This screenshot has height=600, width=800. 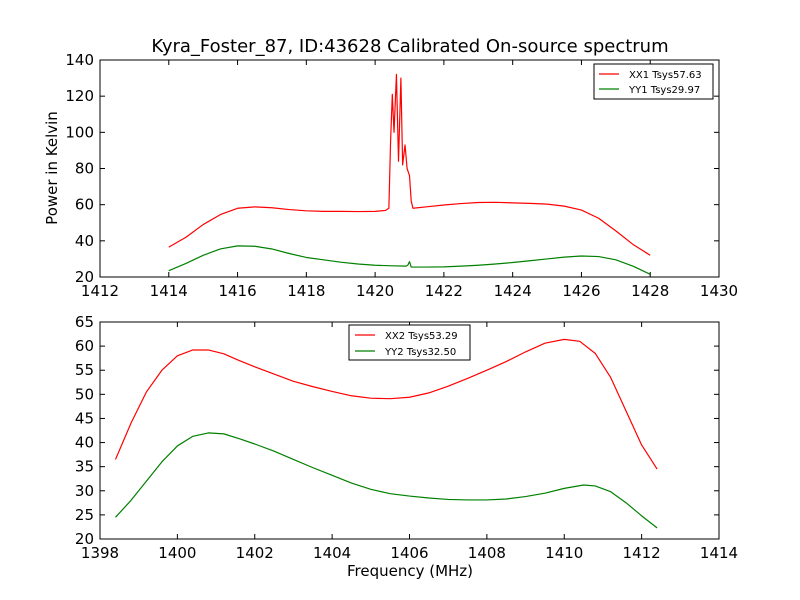 I want to click on top-x-tick-label: 1412, so click(x=100, y=291).